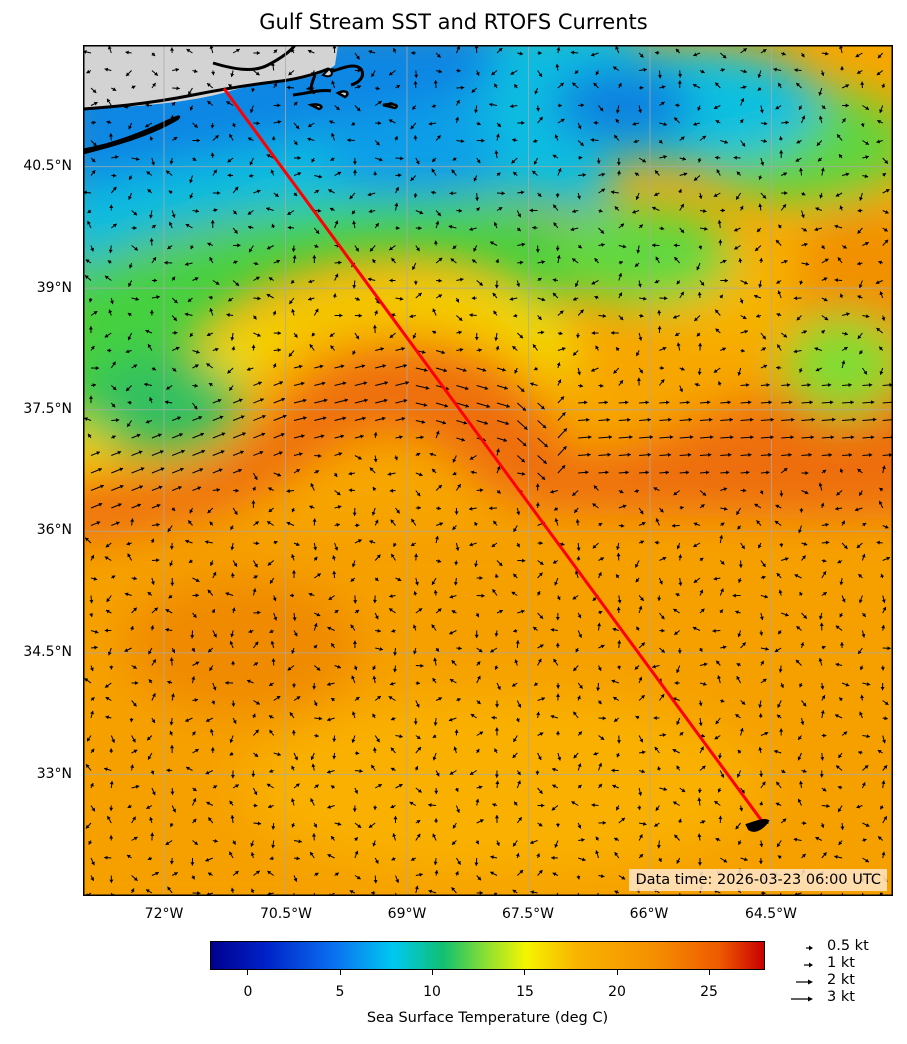  What do you see at coordinates (528, 914) in the screenshot?
I see `lon-tick-label: 67.5°W` at bounding box center [528, 914].